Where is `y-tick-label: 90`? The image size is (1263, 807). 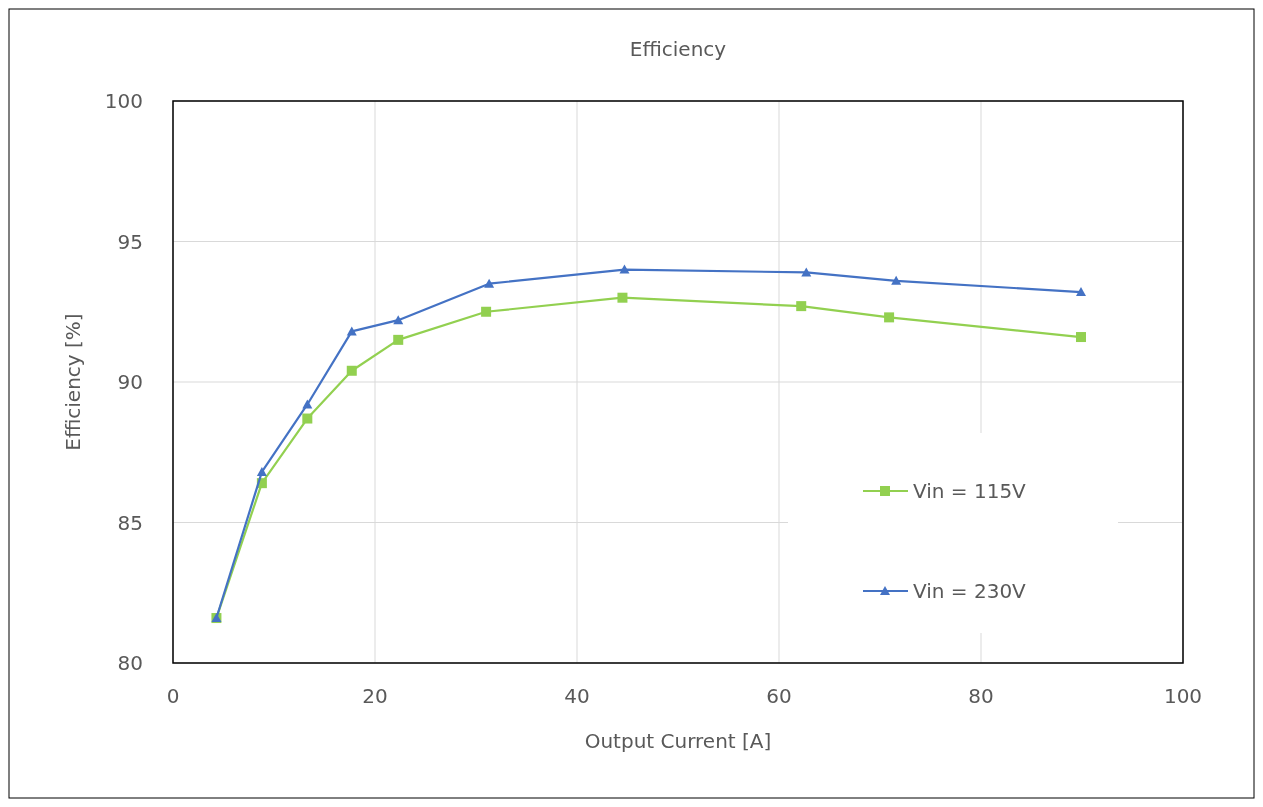 y-tick-label: 90 is located at coordinates (130, 382).